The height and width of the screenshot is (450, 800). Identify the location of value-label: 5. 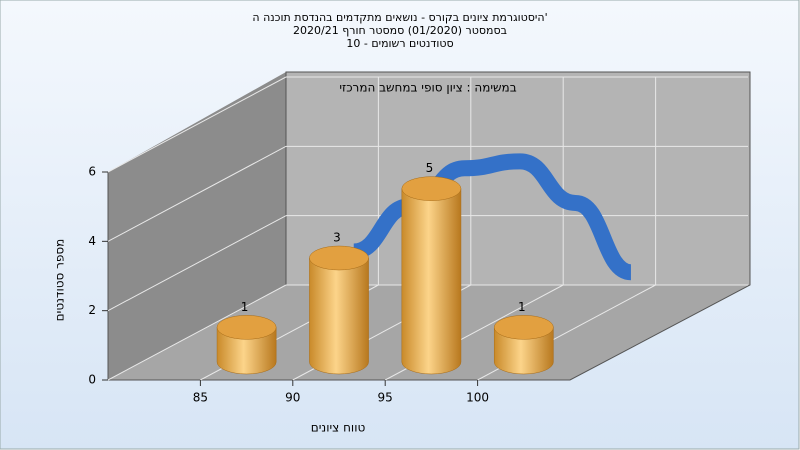
(430, 168).